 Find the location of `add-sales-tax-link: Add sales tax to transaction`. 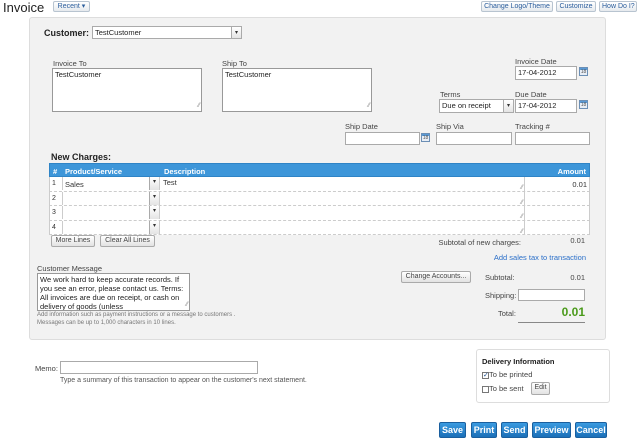

add-sales-tax-link: Add sales tax to transaction is located at coordinates (539, 257).